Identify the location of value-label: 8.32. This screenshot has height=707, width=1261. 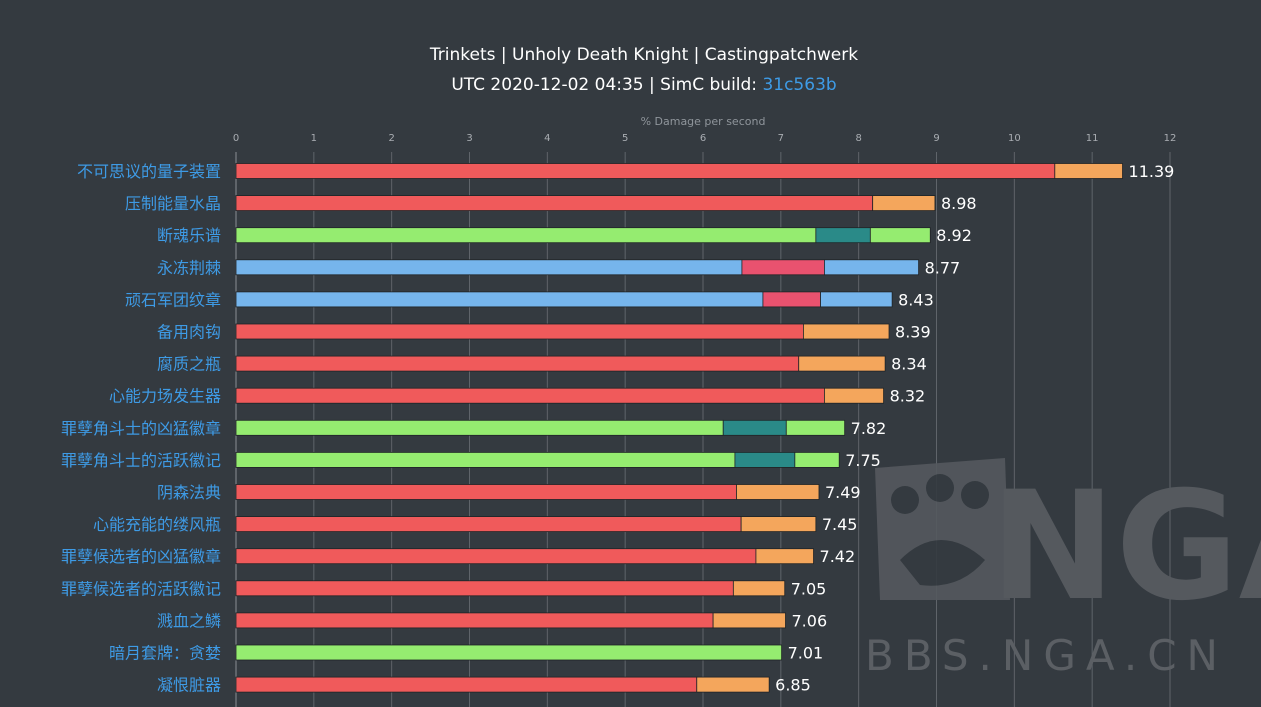
(908, 396).